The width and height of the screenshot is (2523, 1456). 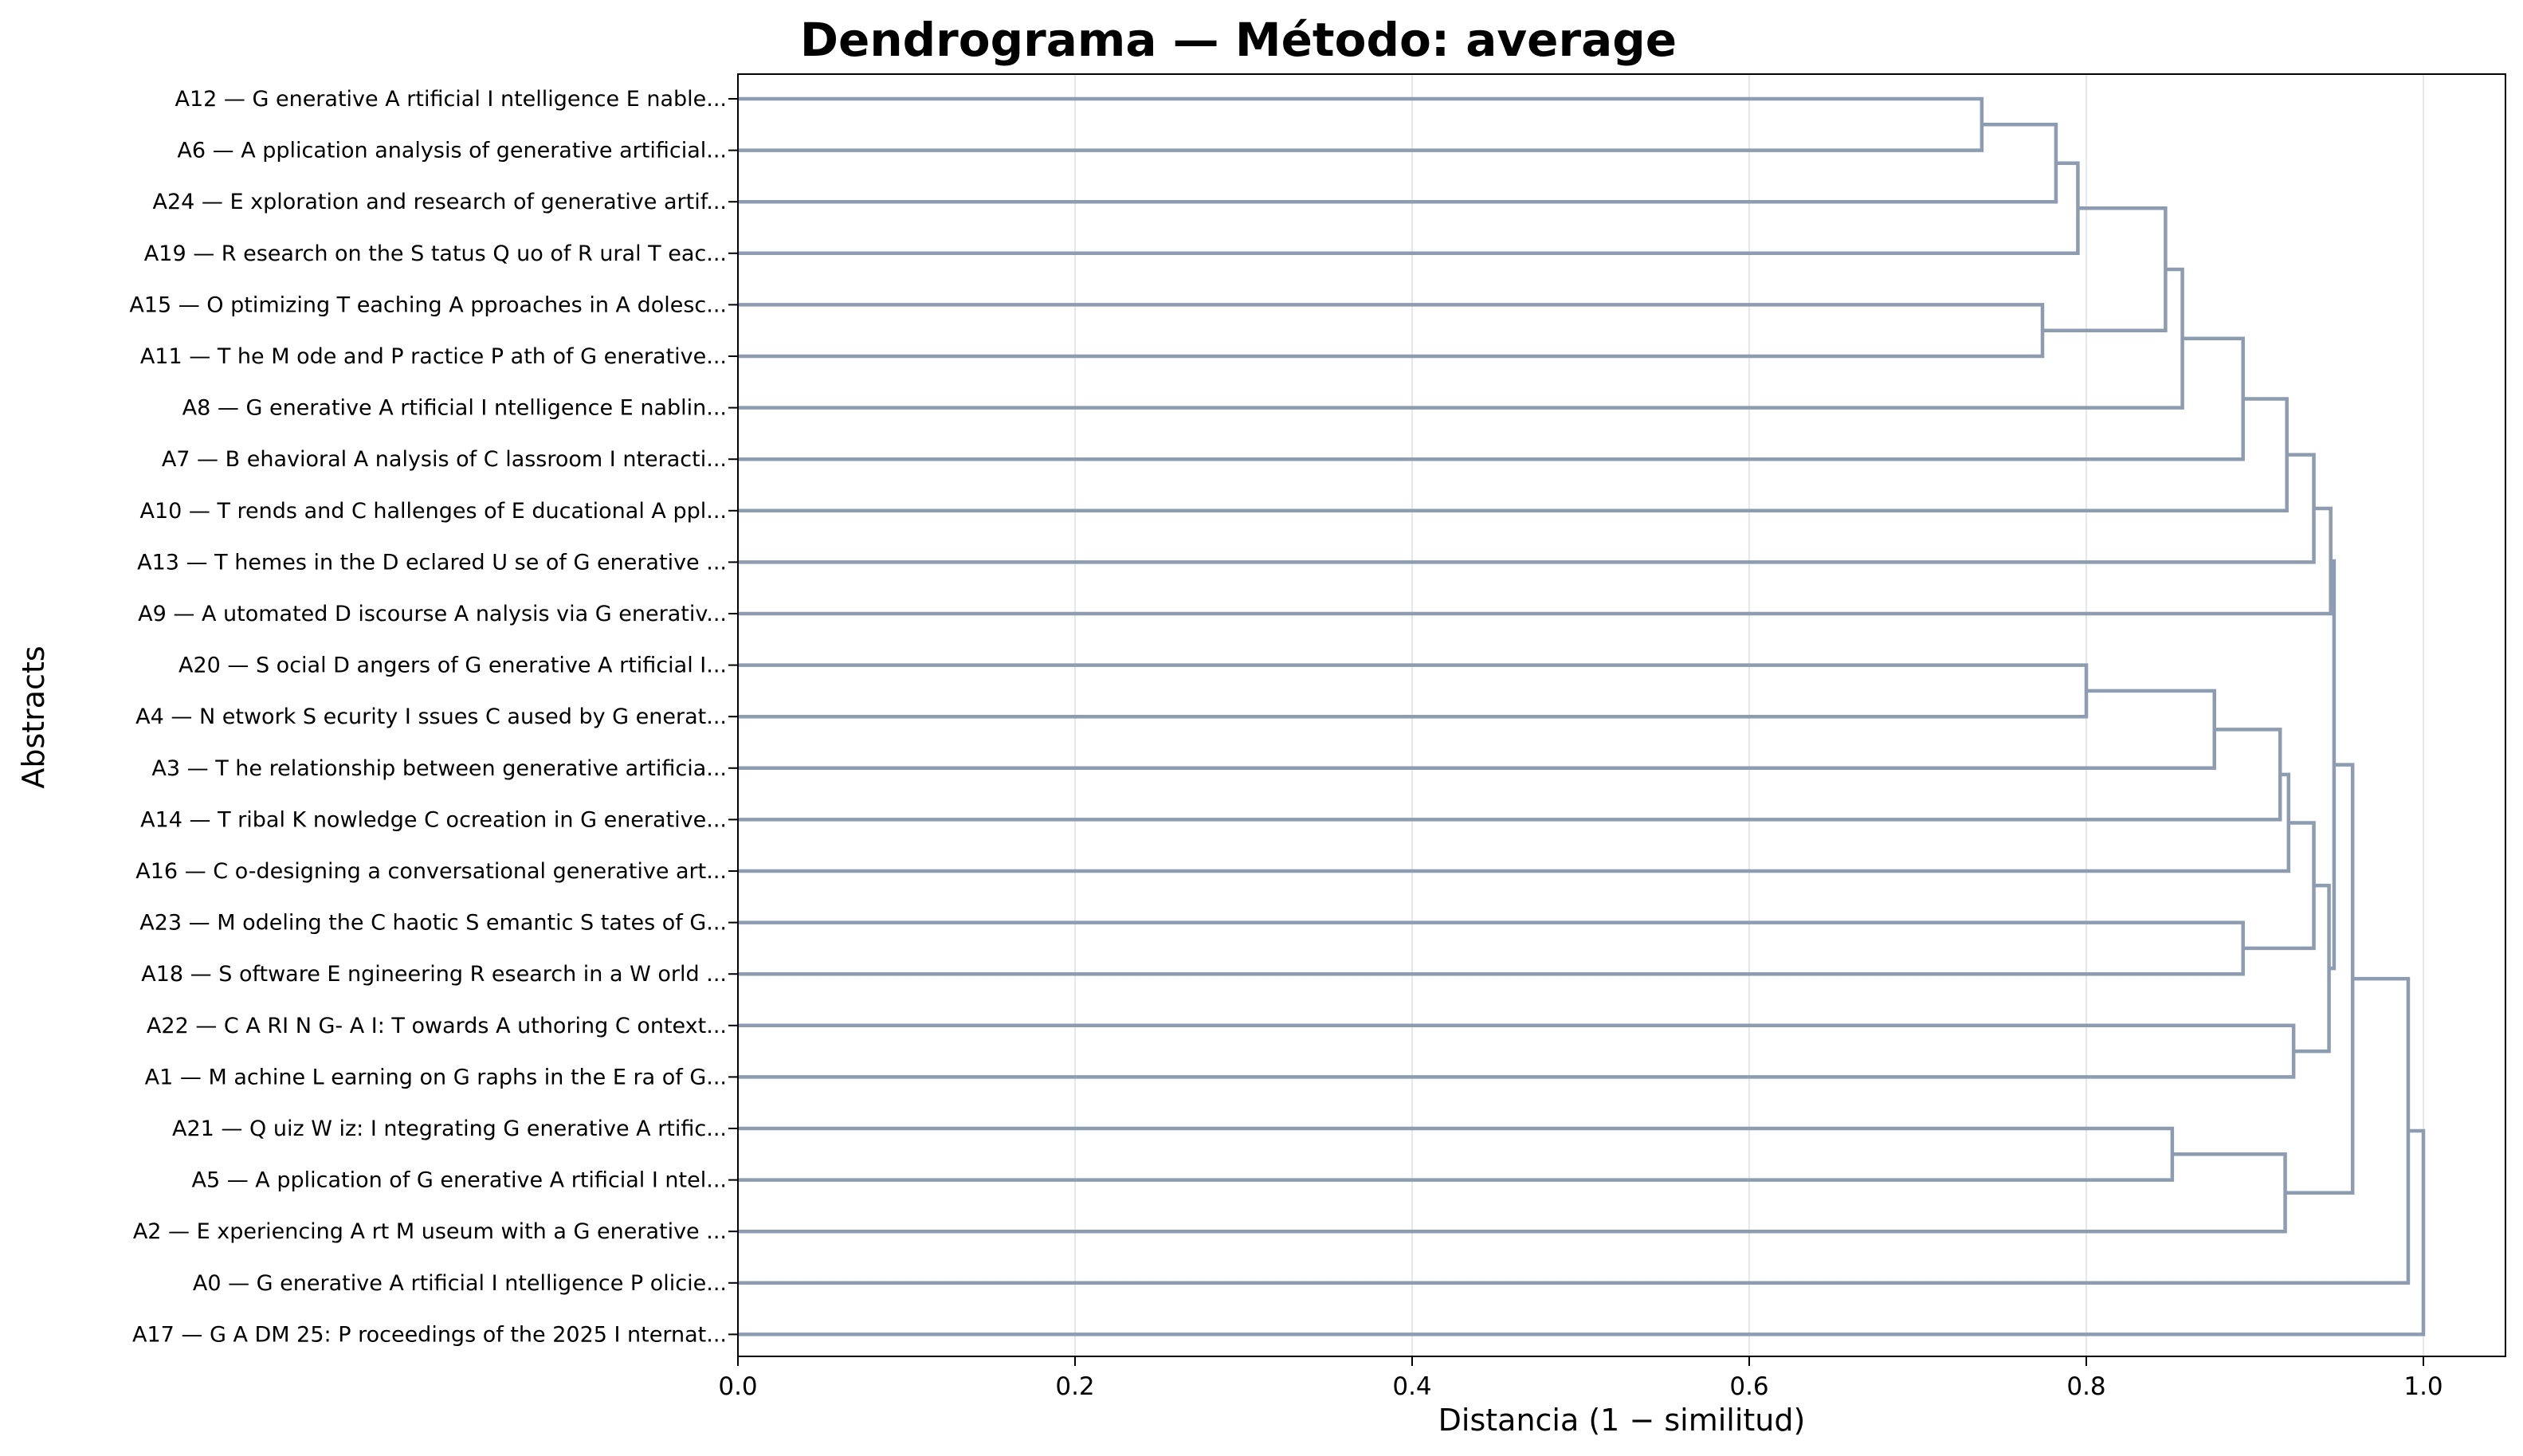 I want to click on y-axis-label: Abstracts, so click(x=33, y=717).